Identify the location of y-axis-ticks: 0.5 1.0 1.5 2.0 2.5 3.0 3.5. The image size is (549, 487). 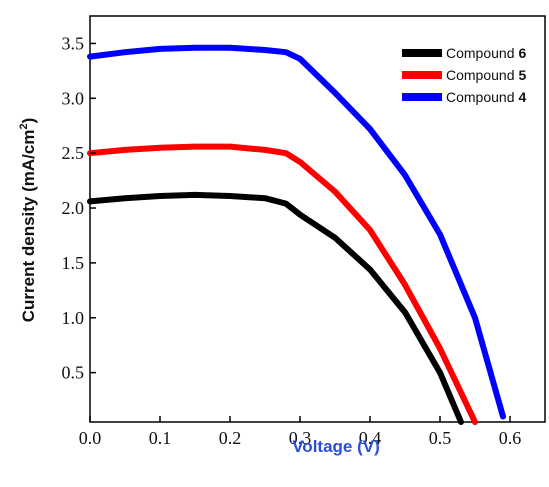
(79, 208).